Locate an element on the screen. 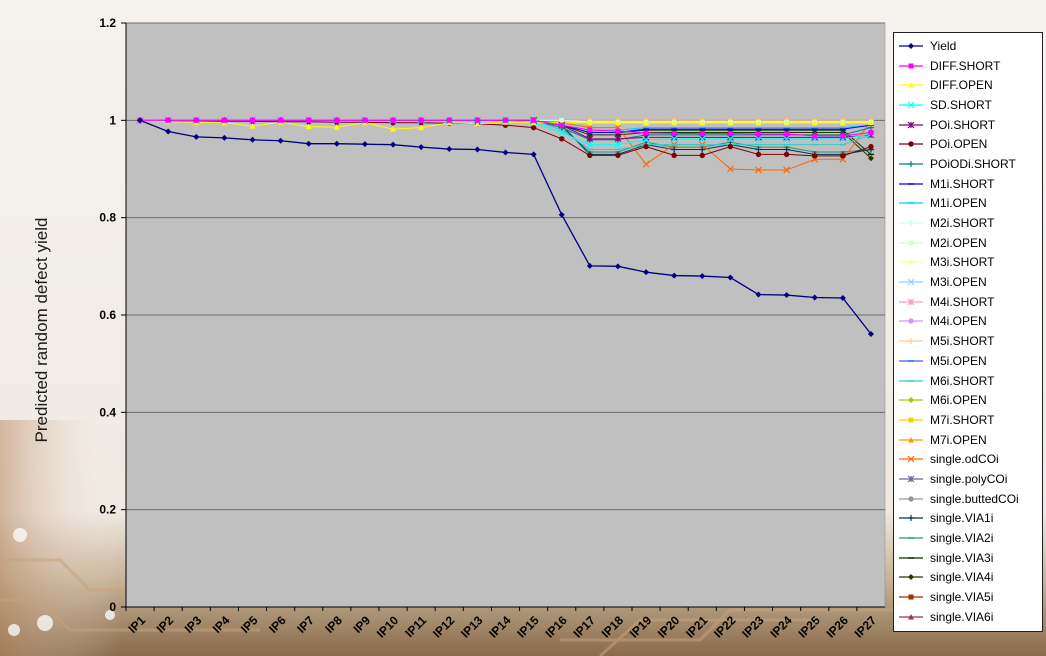 This screenshot has width=1046, height=656. legend-item: single.polyCOi is located at coordinates (970, 479).